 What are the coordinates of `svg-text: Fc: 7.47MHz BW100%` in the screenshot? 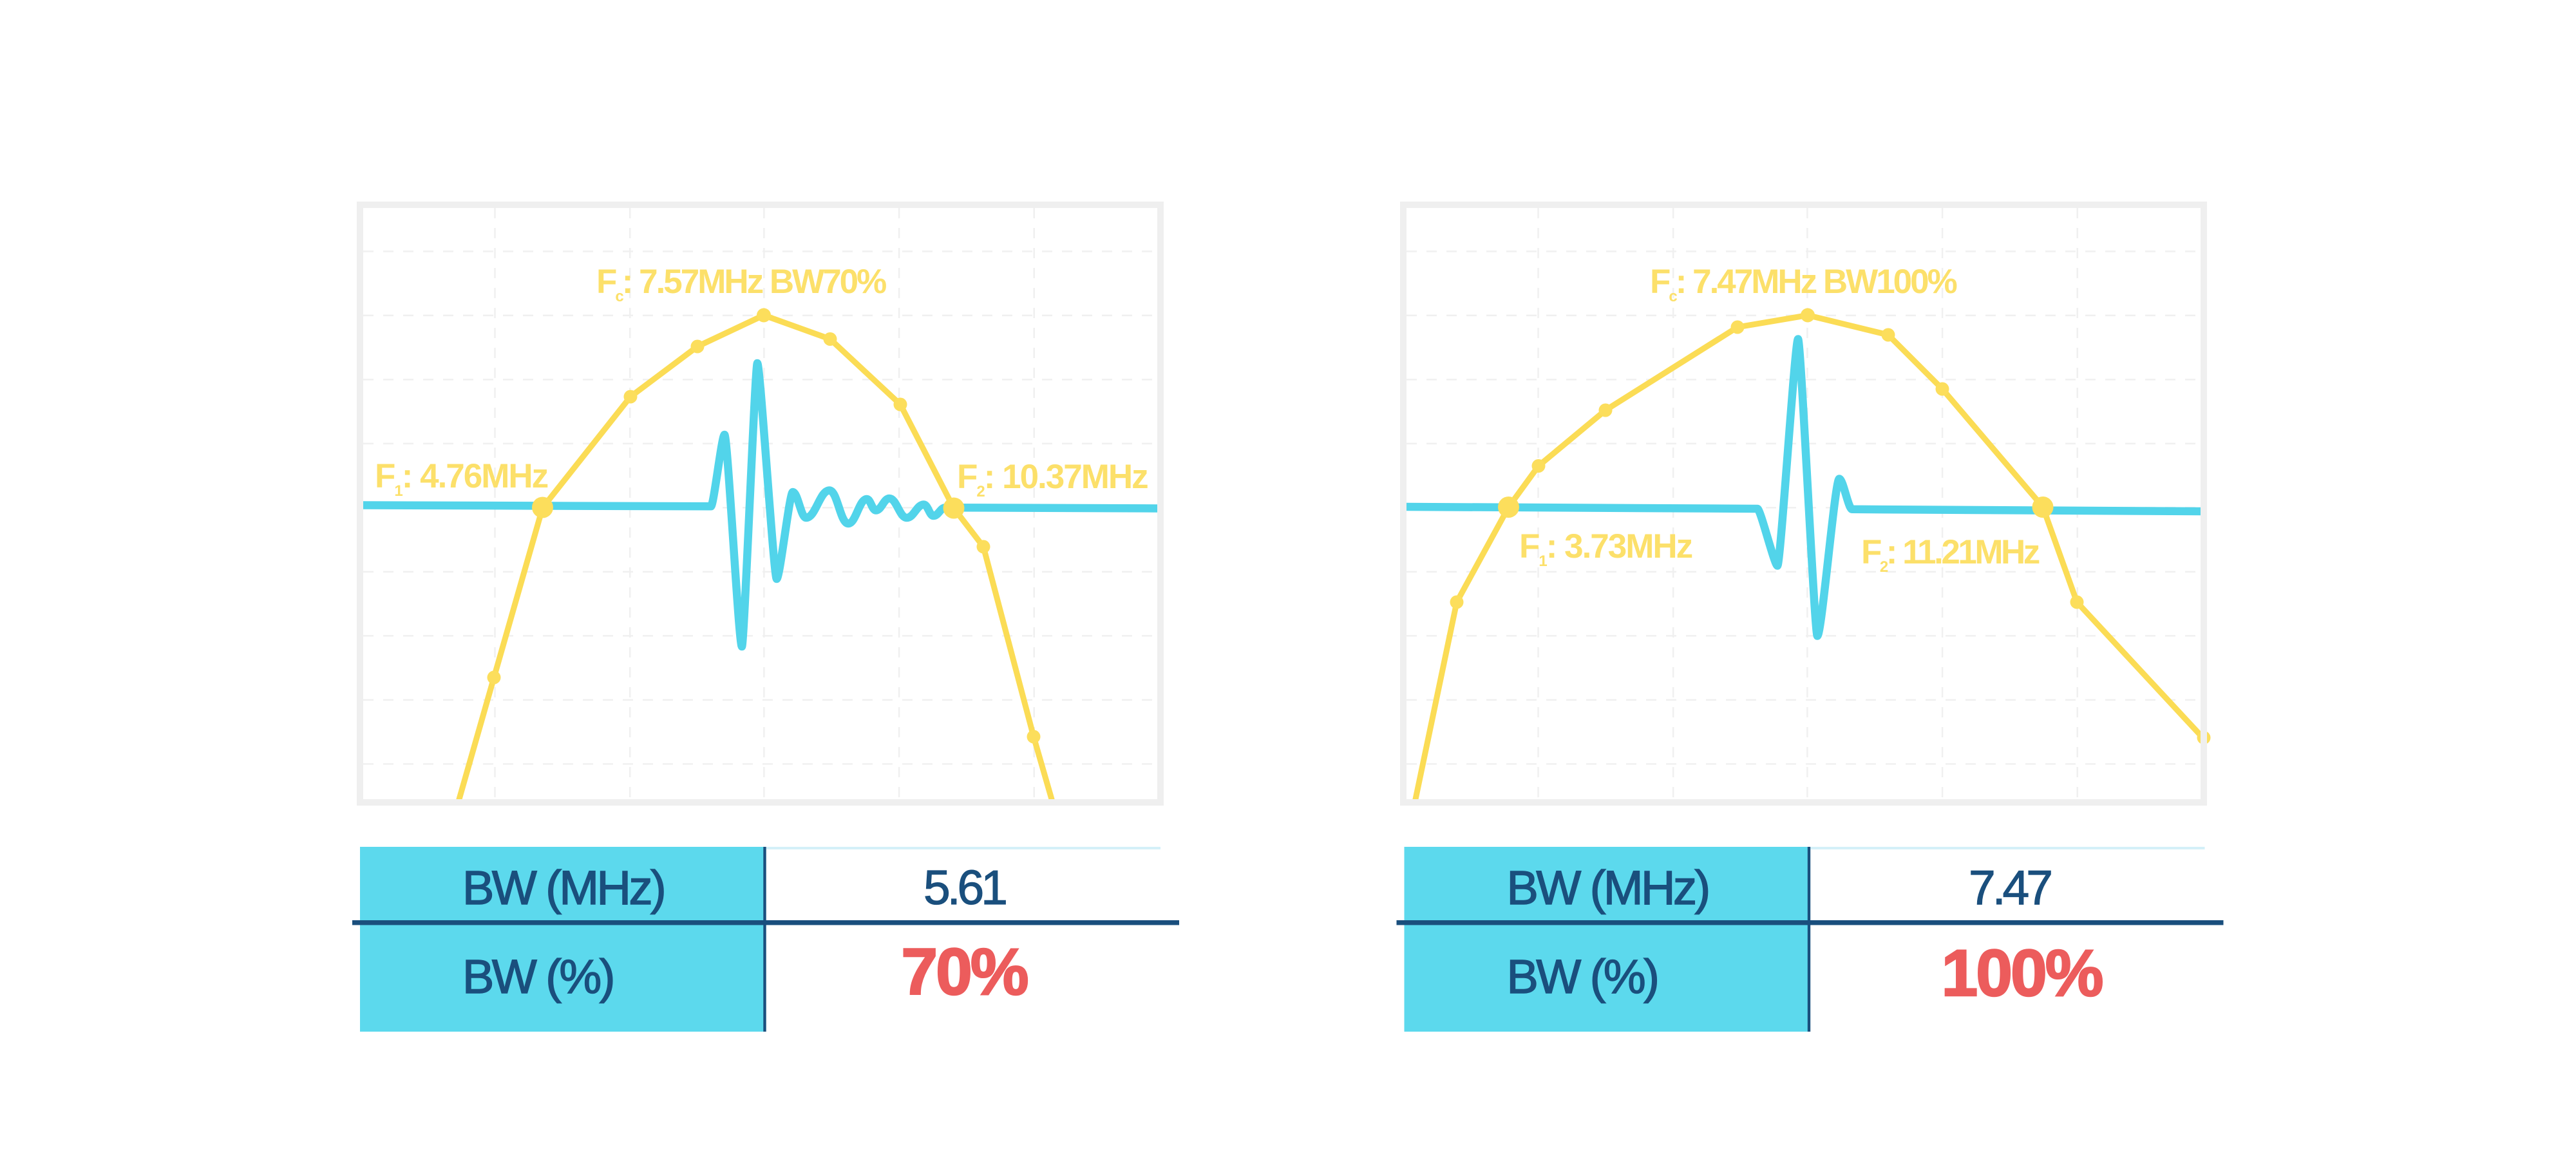 It's located at (1803, 284).